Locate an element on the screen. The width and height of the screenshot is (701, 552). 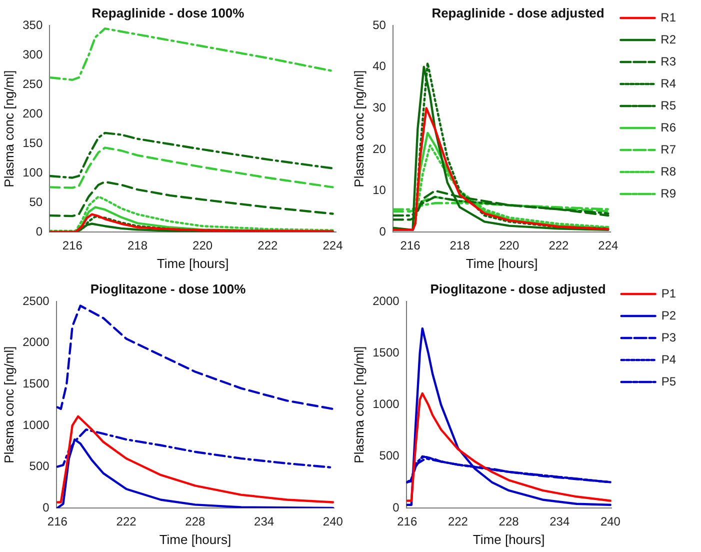
chart-title: Pioglitazone - dose 100% is located at coordinates (168, 288).